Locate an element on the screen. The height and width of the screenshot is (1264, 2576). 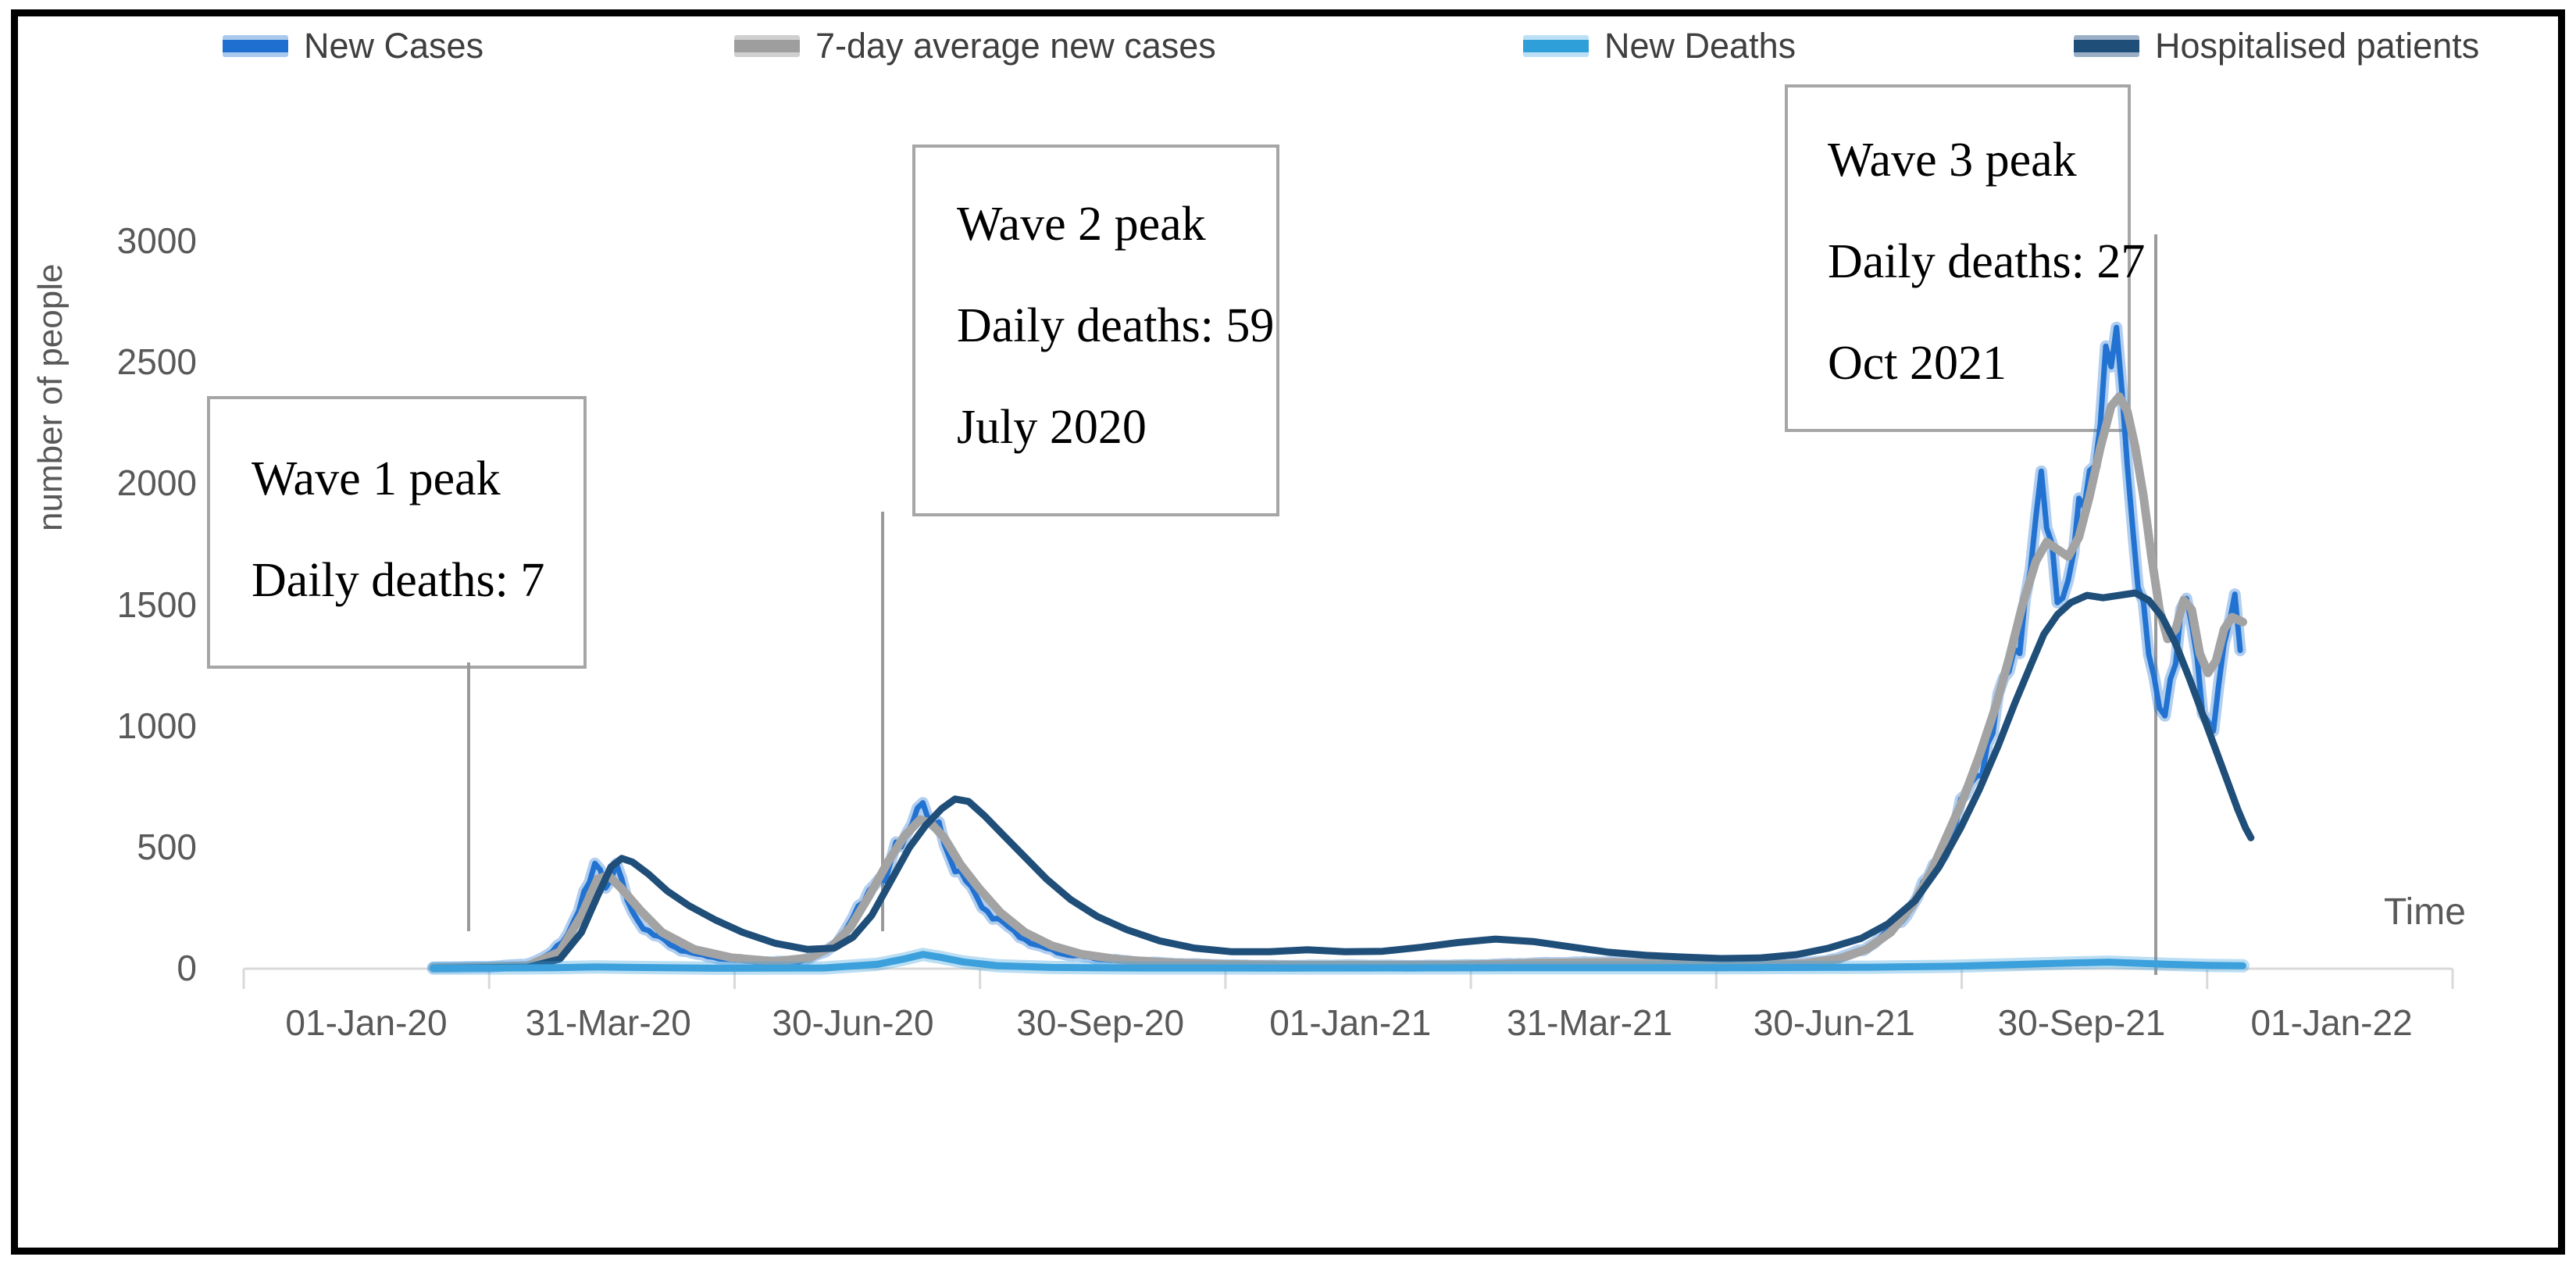
legend-swatch-new-cases is located at coordinates (255, 46).